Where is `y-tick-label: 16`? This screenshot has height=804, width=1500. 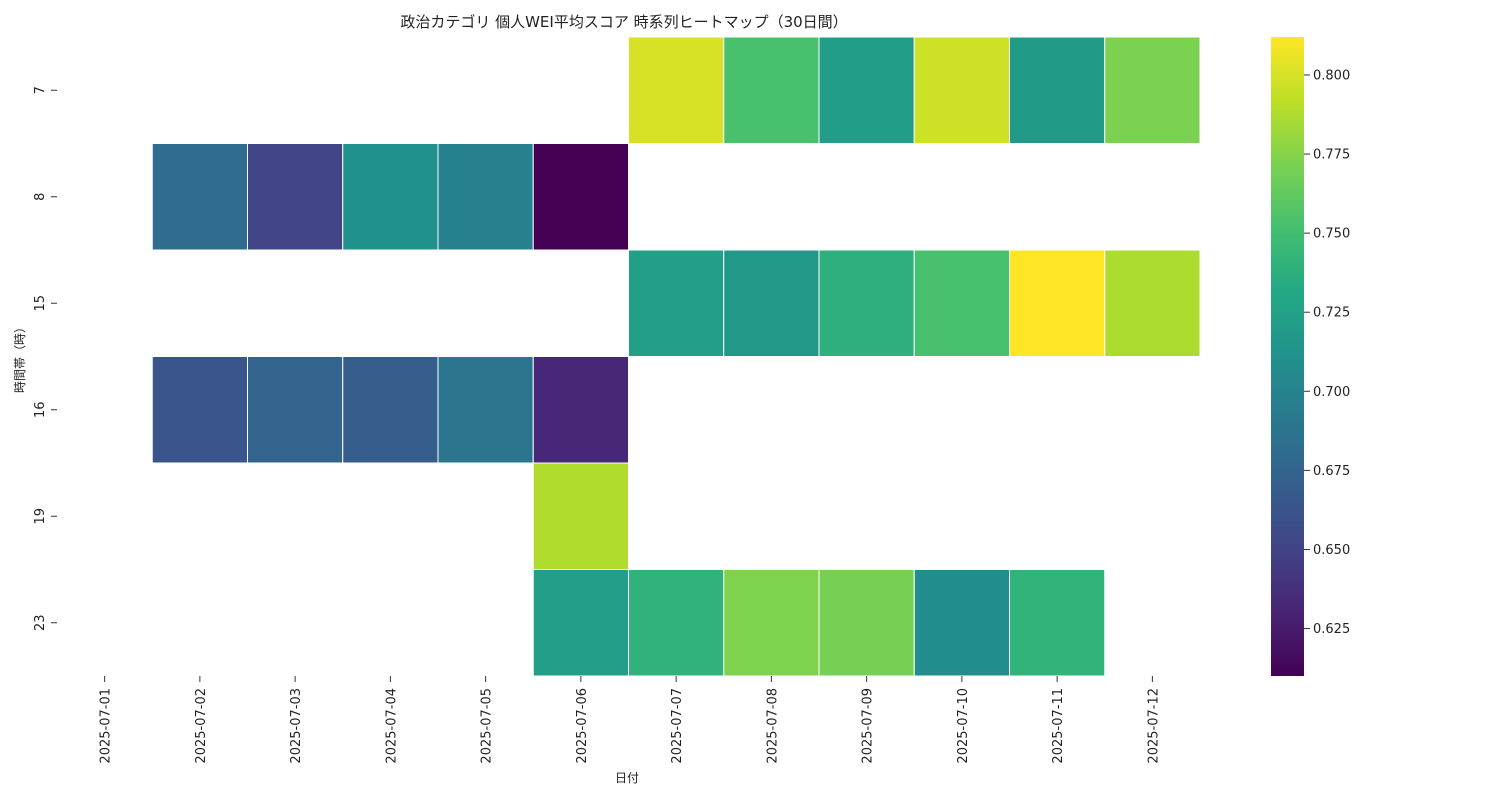
y-tick-label: 16 is located at coordinates (40, 409).